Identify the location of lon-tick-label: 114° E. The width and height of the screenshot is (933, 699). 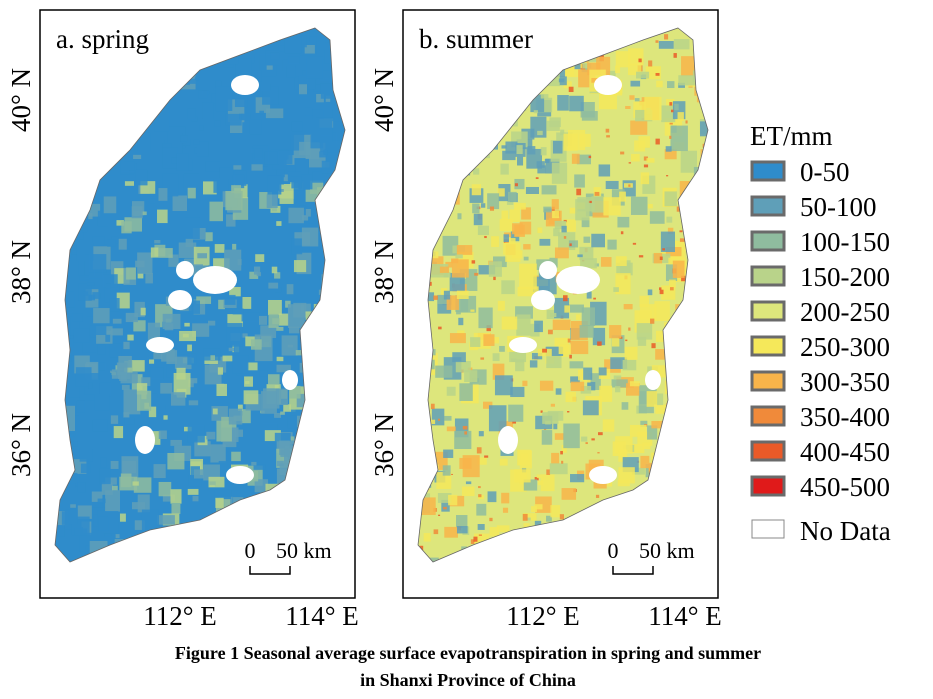
(685, 616).